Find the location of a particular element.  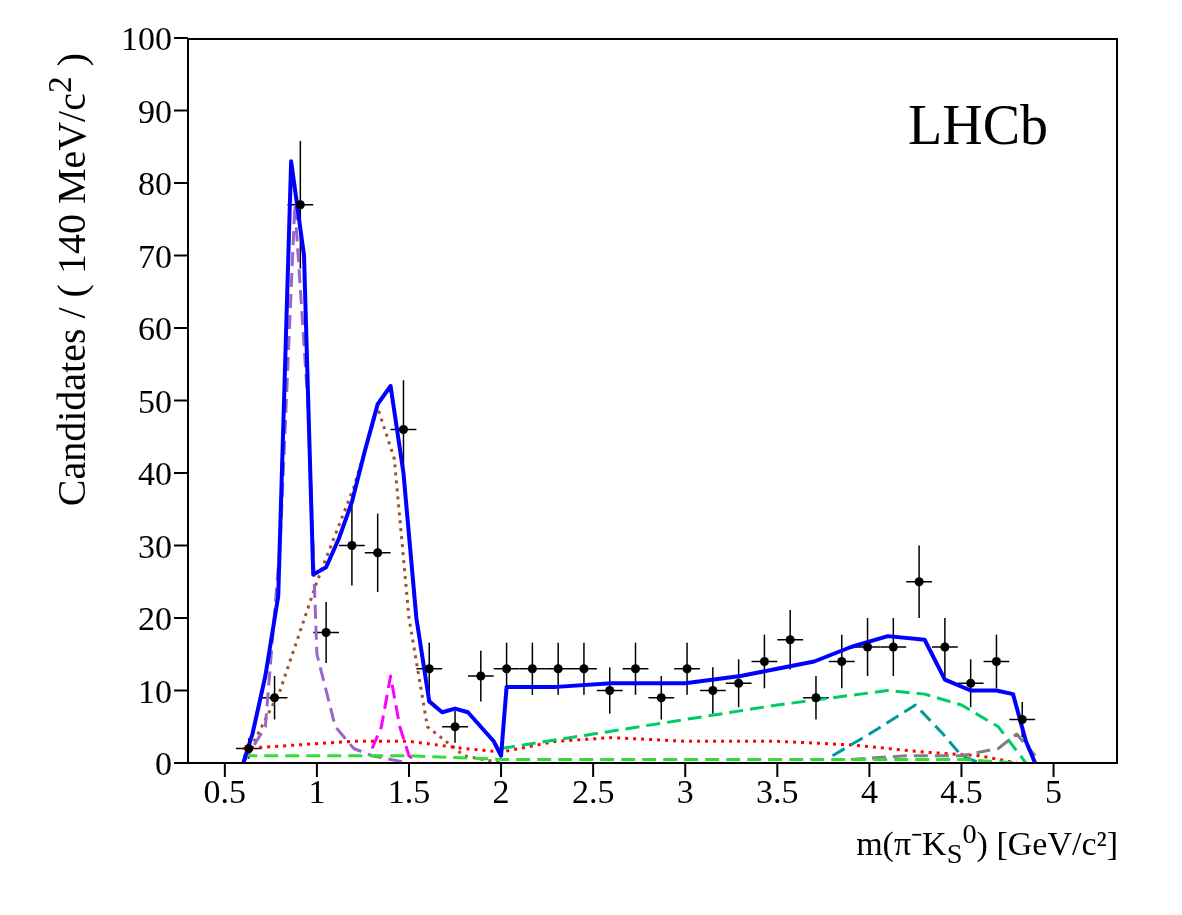

x-tick-label: 1.5 is located at coordinates (409, 792).